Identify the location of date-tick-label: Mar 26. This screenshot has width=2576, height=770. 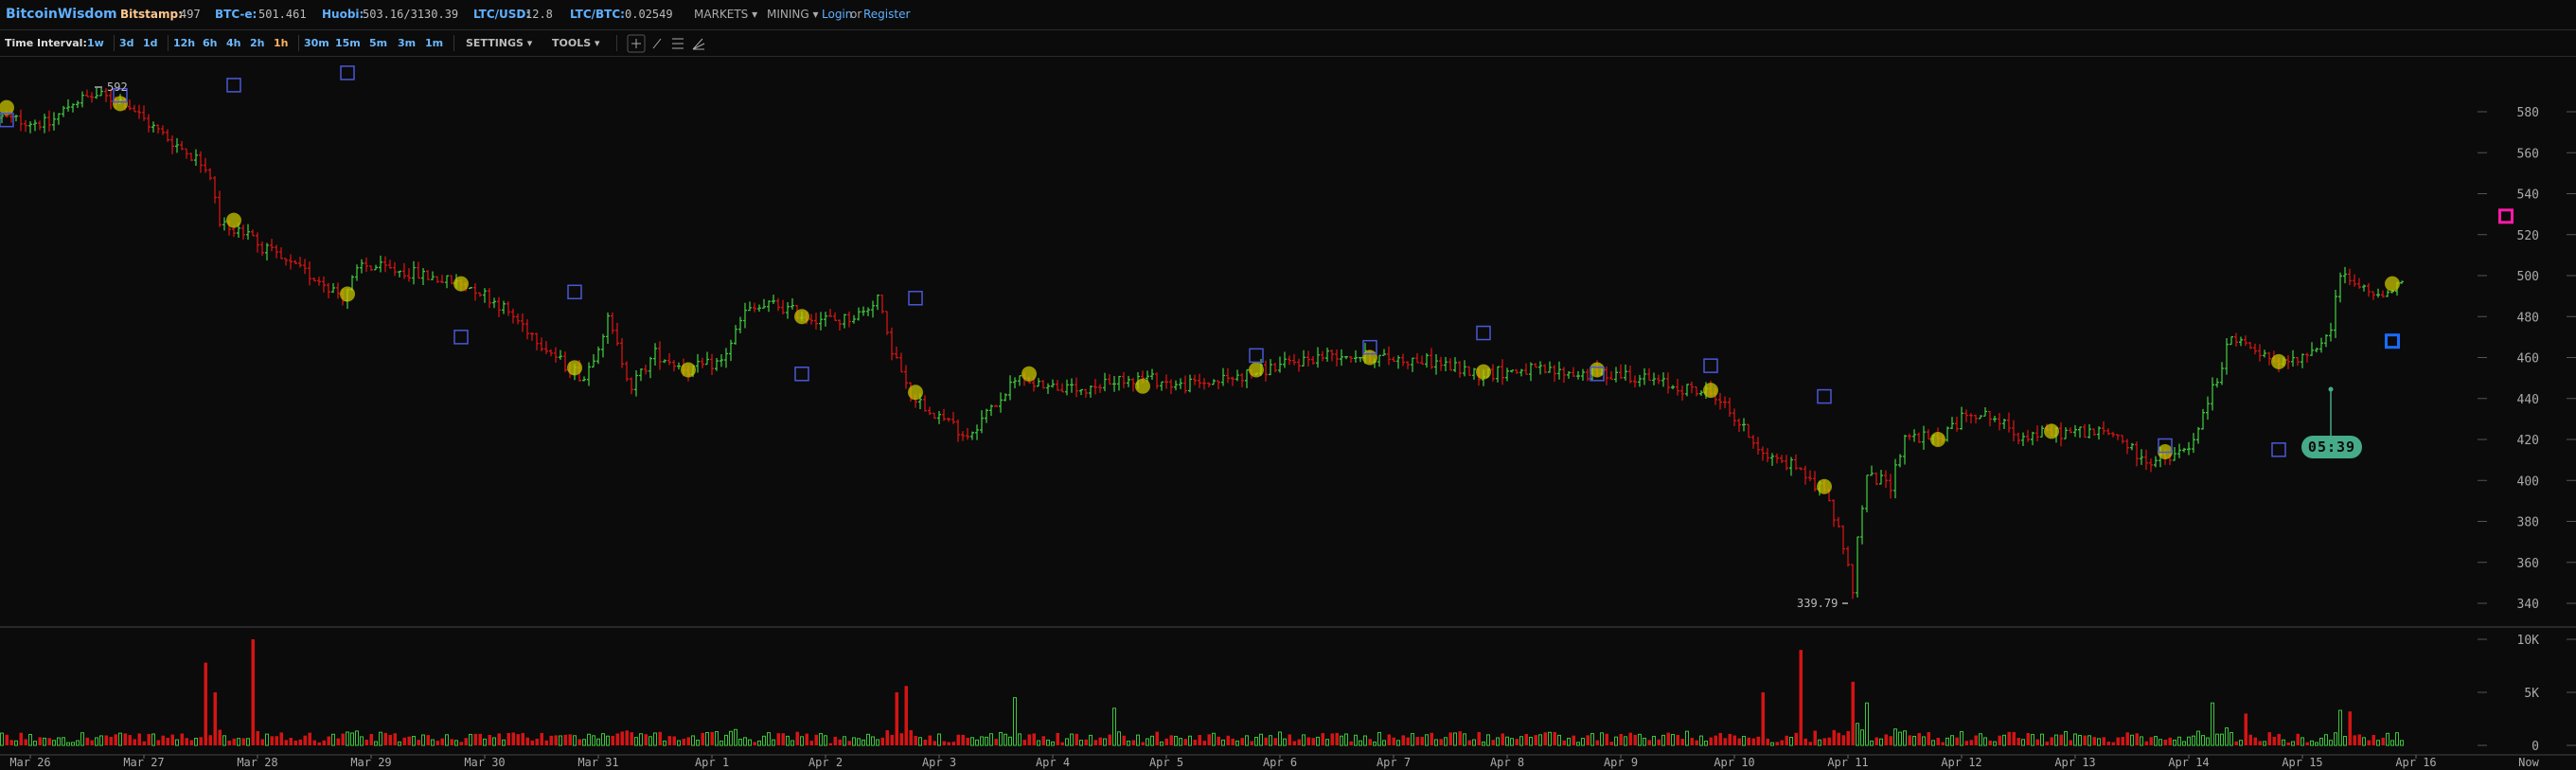
(30, 762).